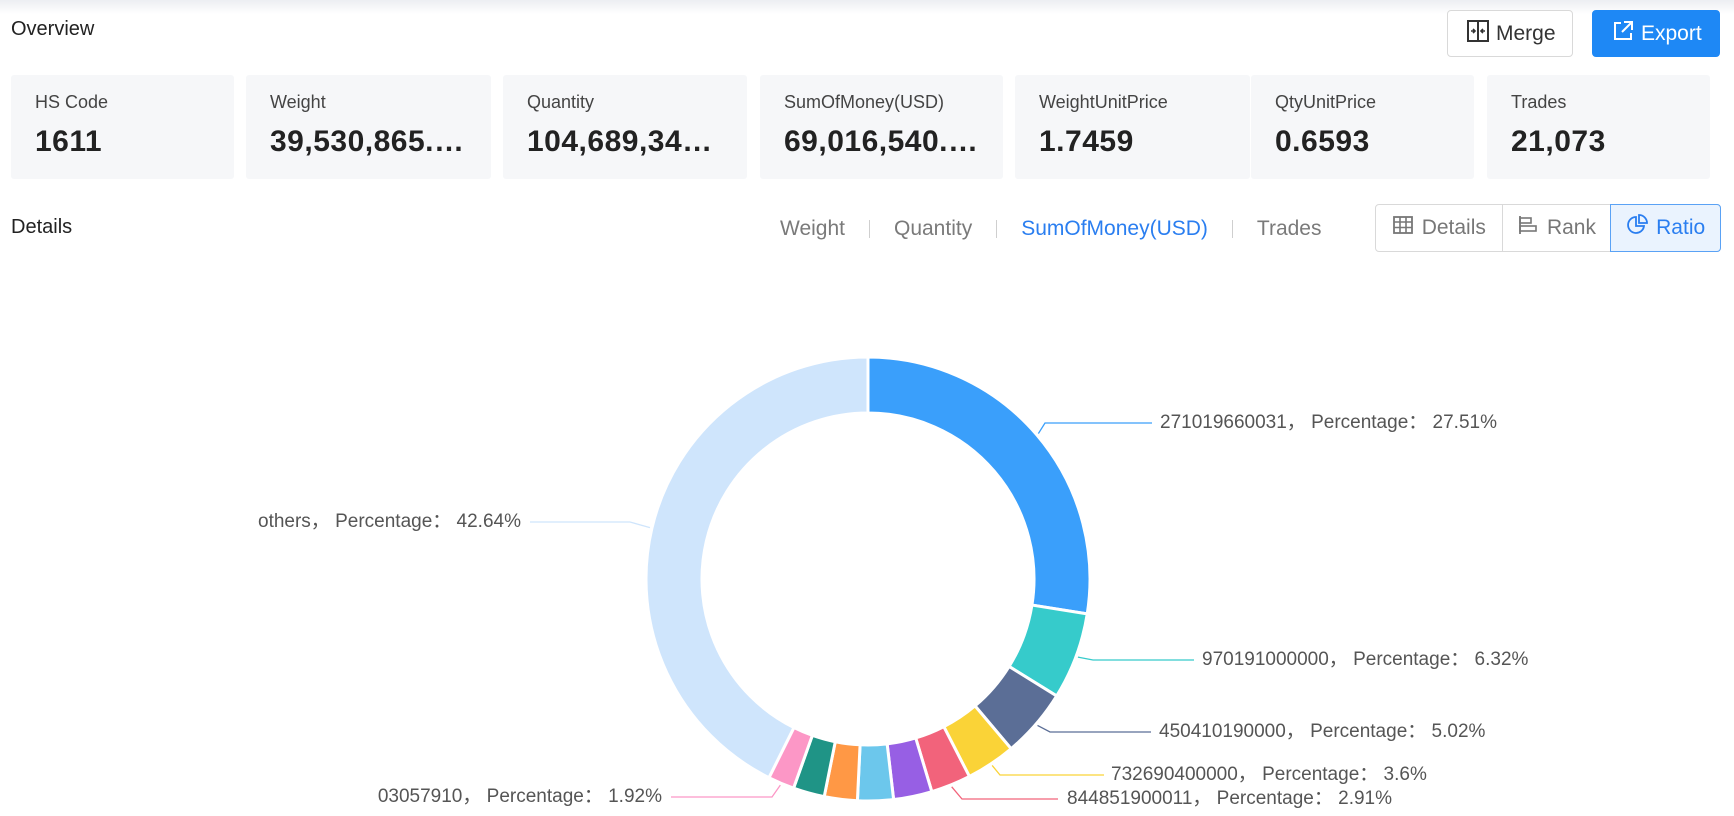  What do you see at coordinates (1328, 422) in the screenshot?
I see `slice-label-271019660031: 271019660031， Percentage： 27.51%` at bounding box center [1328, 422].